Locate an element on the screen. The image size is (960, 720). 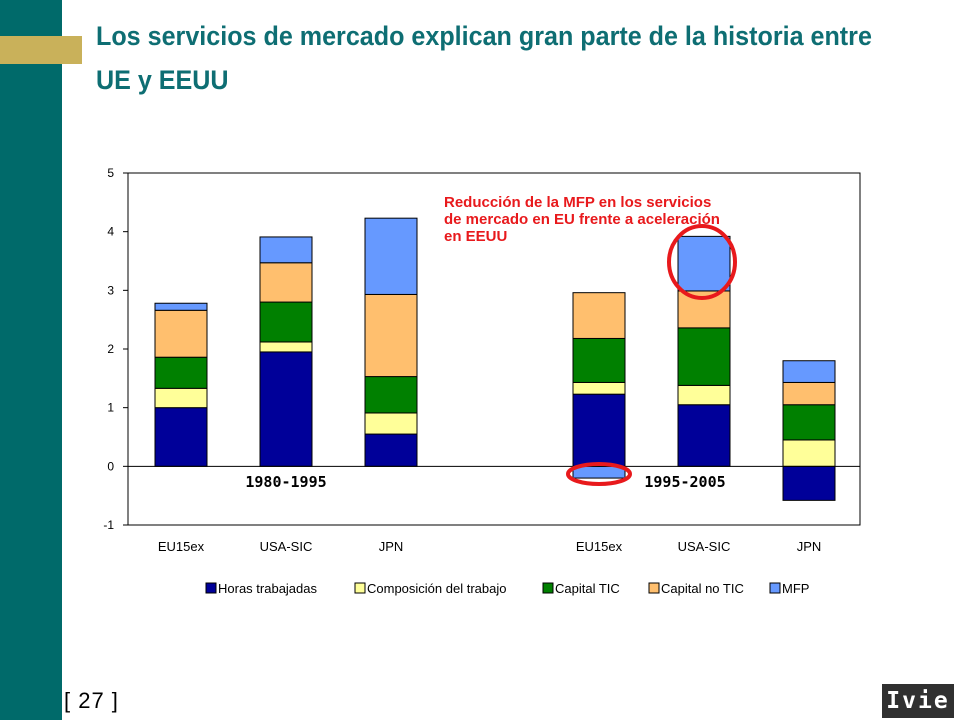
ivie-logo: Ivie is located at coordinates (918, 701).